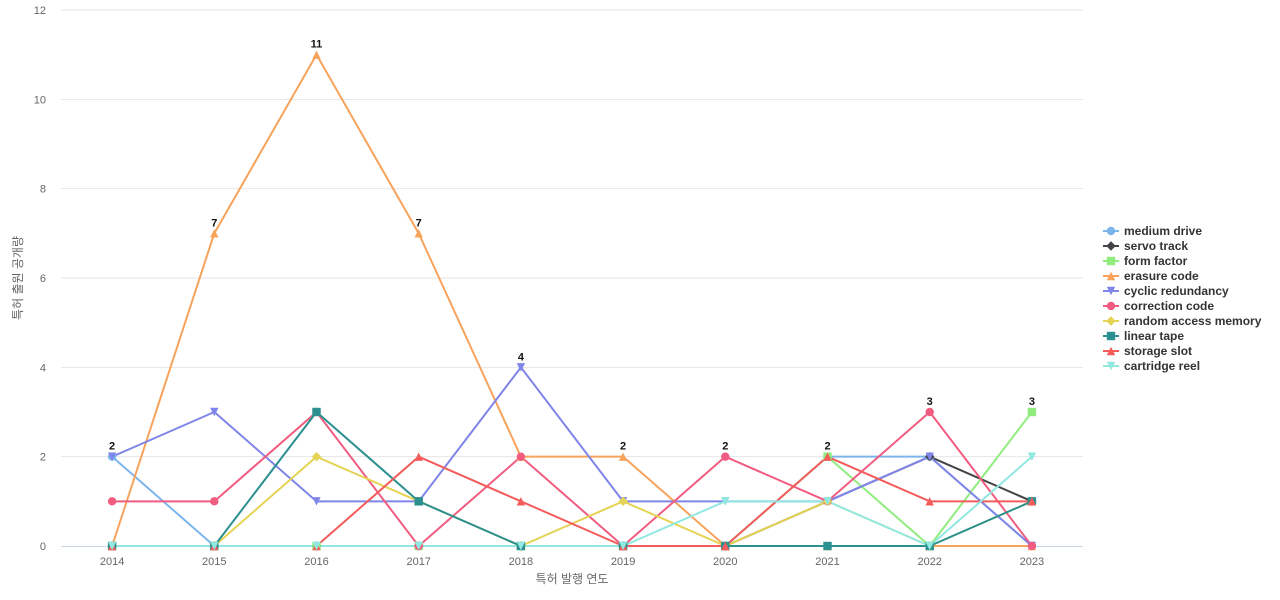 This screenshot has width=1280, height=600. Describe the element at coordinates (1161, 276) in the screenshot. I see `legend-label: erasure code` at that location.